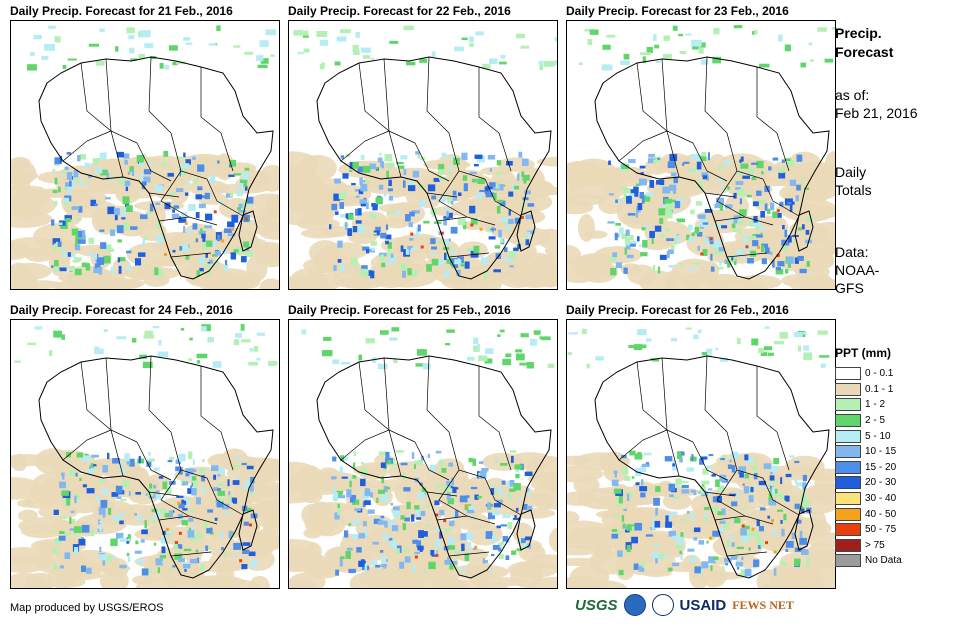 This screenshot has height=626, width=967. I want to click on map-panel-5: Daily Precip. Forecast for 25 Feb., 2016, so click(423, 445).